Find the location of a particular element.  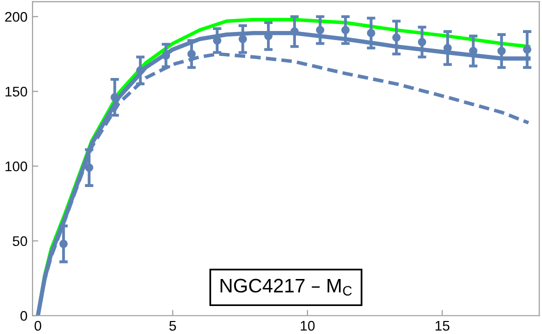

y-tick-label: 0 is located at coordinates (24, 315).